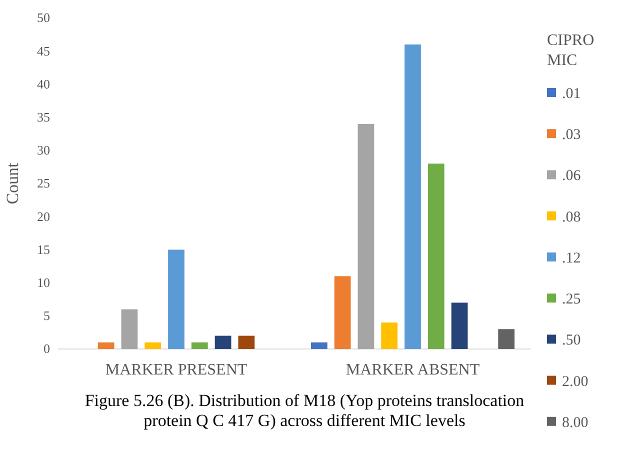 The width and height of the screenshot is (631, 465). What do you see at coordinates (43, 183) in the screenshot?
I see `y-tick-label: 25` at bounding box center [43, 183].